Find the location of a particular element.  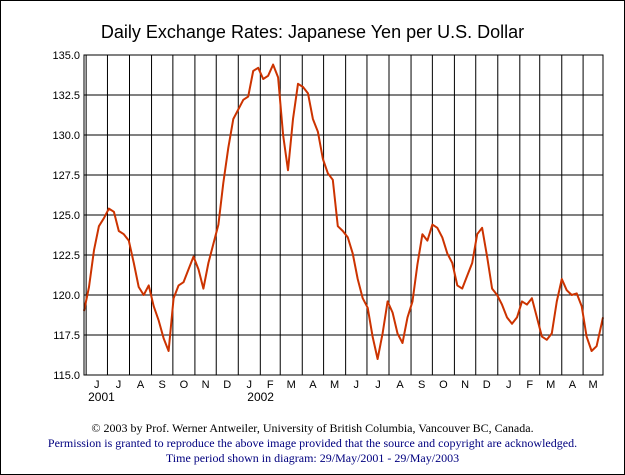

y-tick-label: 135.0 is located at coordinates (66, 56).